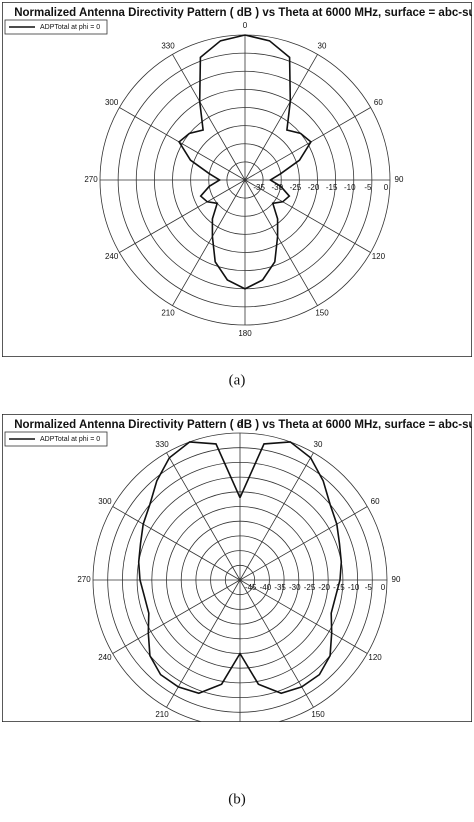 Image resolution: width=474 pixels, height=822 pixels. Describe the element at coordinates (266, 587) in the screenshot. I see `r-tick-label: -40` at that location.